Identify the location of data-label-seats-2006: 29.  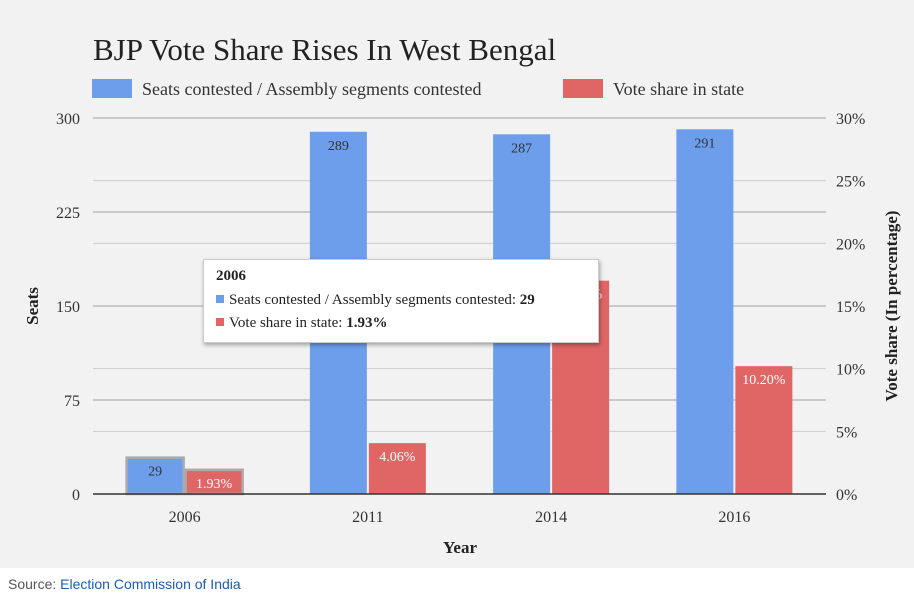
(155, 472).